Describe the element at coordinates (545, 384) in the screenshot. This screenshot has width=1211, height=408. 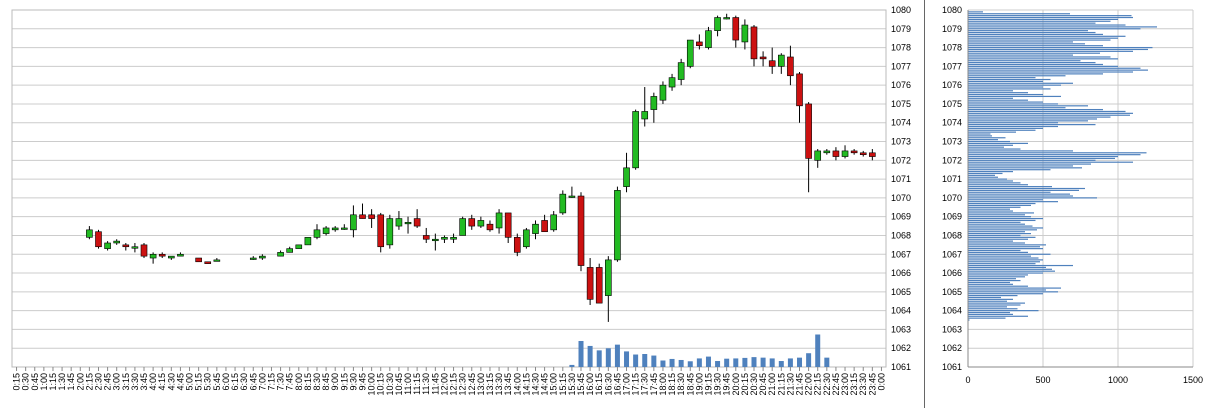
I see `x-tick-label: 14:45` at that location.